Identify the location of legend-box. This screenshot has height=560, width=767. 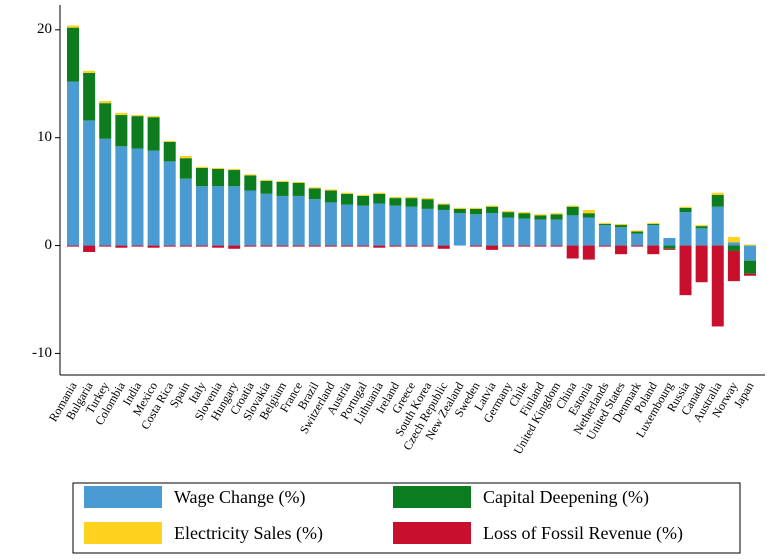
(406, 518).